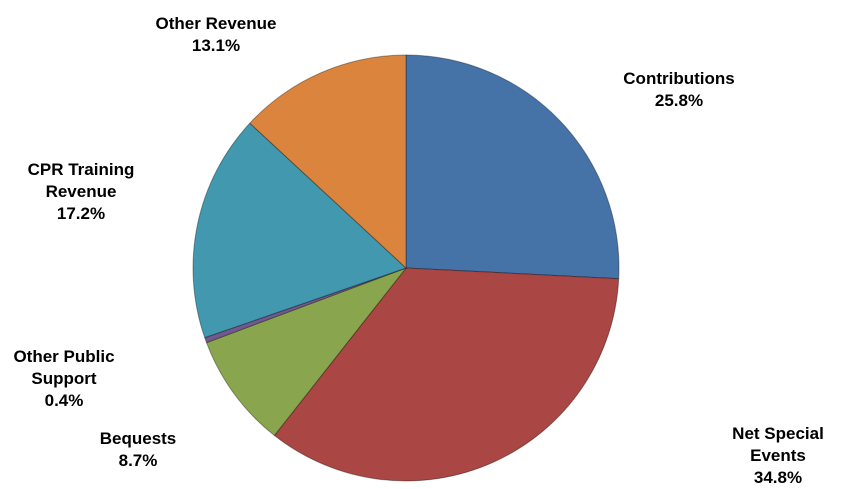 The height and width of the screenshot is (489, 845). Describe the element at coordinates (63, 378) in the screenshot. I see `slice-label-other-public-support: Other Public Support 0.4%` at that location.